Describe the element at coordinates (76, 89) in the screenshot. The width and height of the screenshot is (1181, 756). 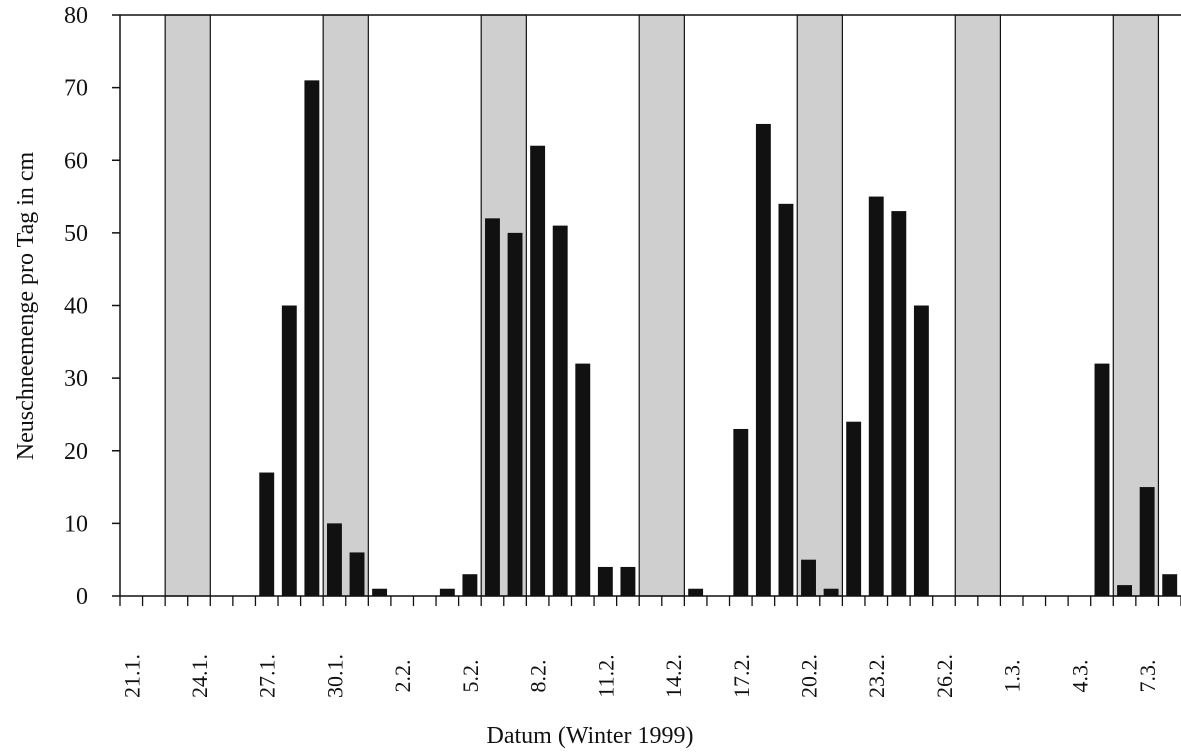
I see `y-tick-label: 70` at that location.